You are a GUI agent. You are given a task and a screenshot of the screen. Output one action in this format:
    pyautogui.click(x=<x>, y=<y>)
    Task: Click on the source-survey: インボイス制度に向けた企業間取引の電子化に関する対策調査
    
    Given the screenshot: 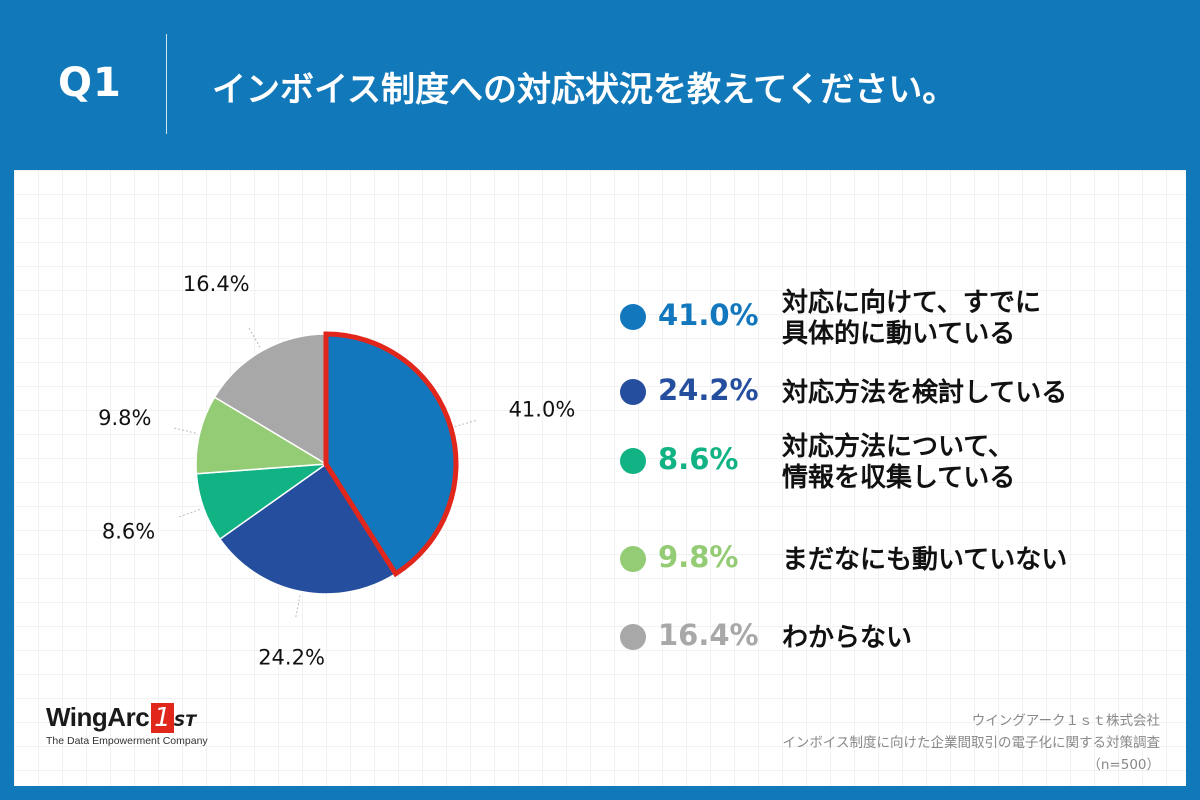 What is the action you would take?
    pyautogui.click(x=971, y=743)
    